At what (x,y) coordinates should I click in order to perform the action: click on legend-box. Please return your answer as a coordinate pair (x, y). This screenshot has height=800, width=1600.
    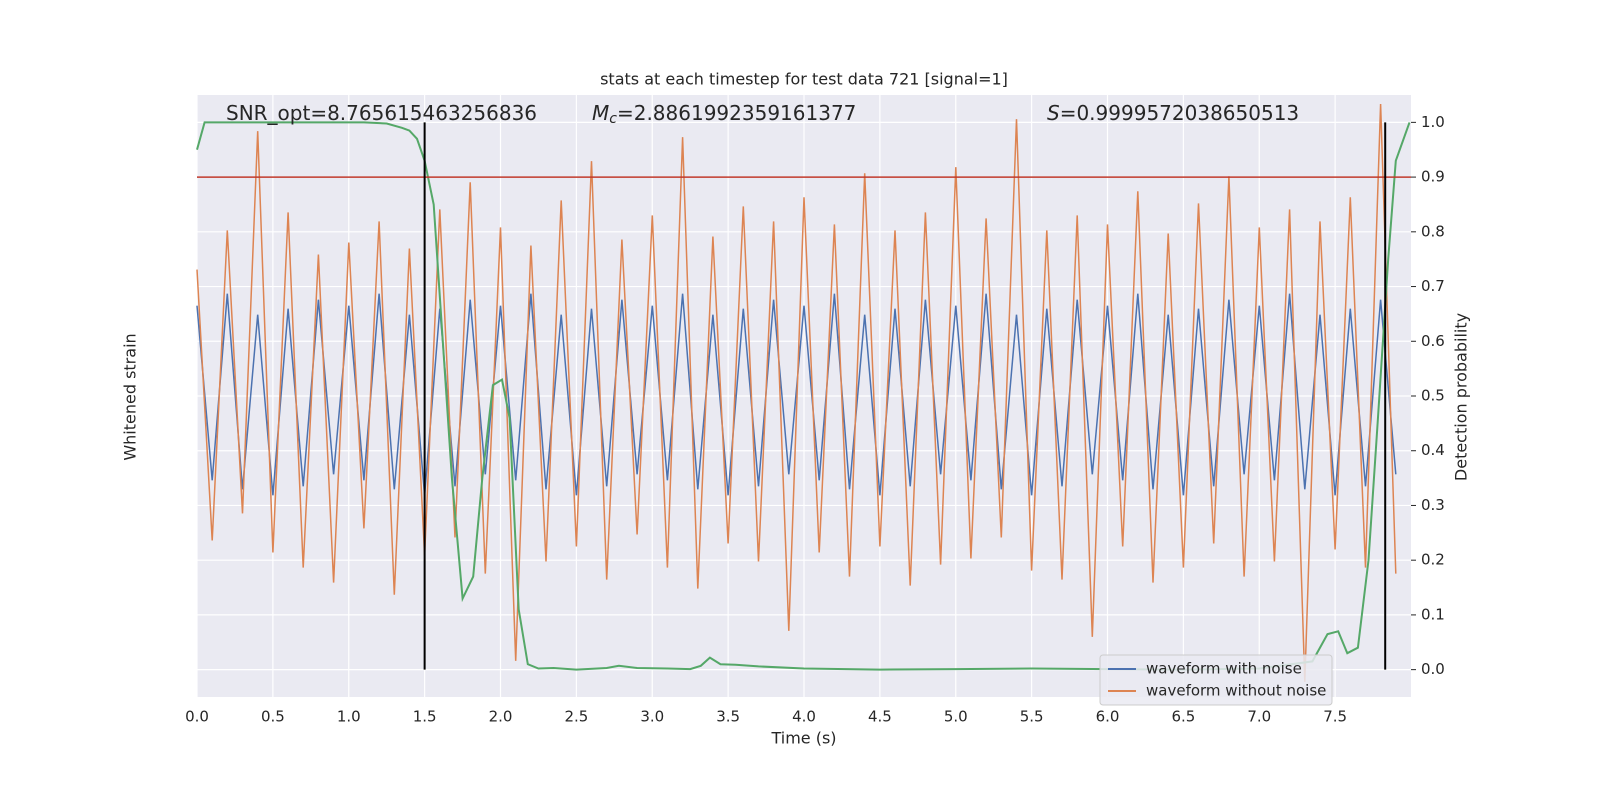
    Looking at the image, I should click on (1216, 680).